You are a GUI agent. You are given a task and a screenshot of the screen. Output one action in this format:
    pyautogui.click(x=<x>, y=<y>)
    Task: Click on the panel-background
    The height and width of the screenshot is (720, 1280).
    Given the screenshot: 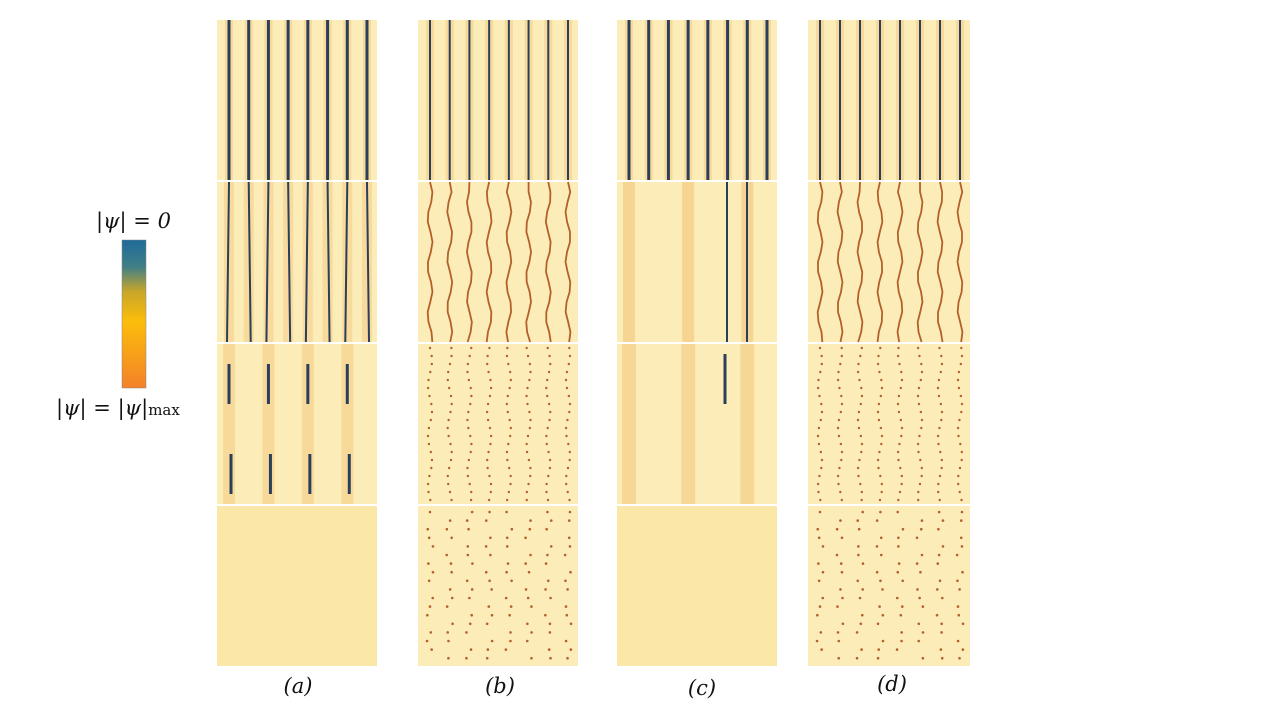 What is the action you would take?
    pyautogui.click(x=889, y=100)
    